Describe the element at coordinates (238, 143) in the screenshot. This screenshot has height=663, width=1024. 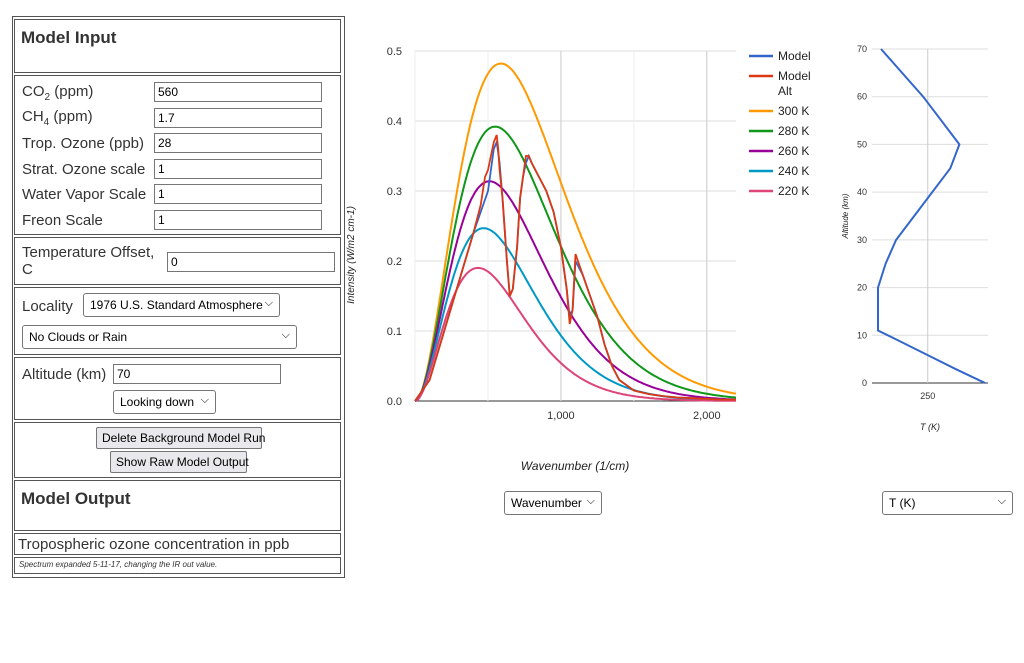
I see `trop-ozone-input` at that location.